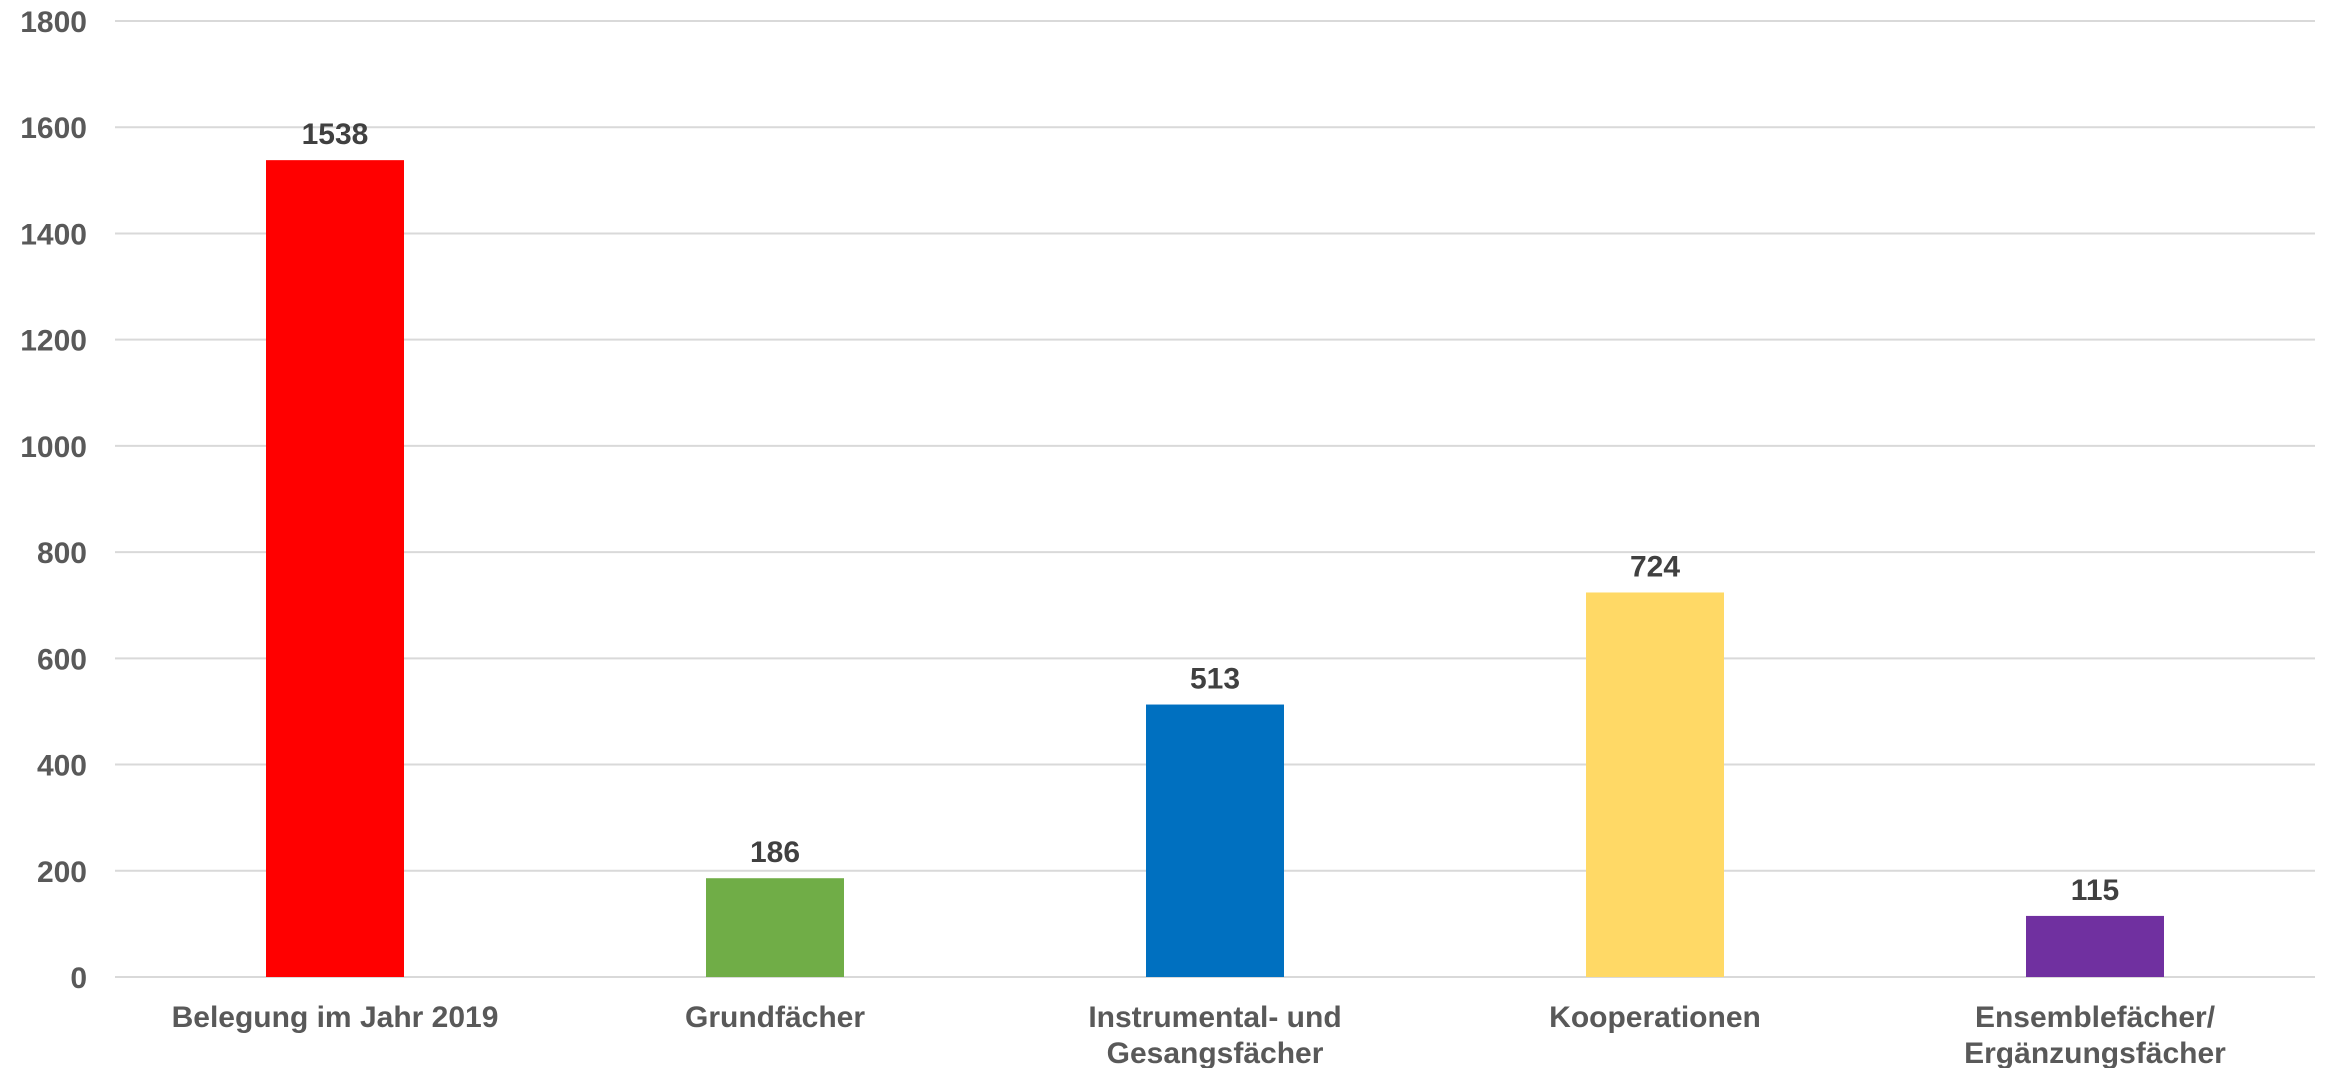 The width and height of the screenshot is (2329, 1073). What do you see at coordinates (775, 852) in the screenshot?
I see `data-label: 186` at bounding box center [775, 852].